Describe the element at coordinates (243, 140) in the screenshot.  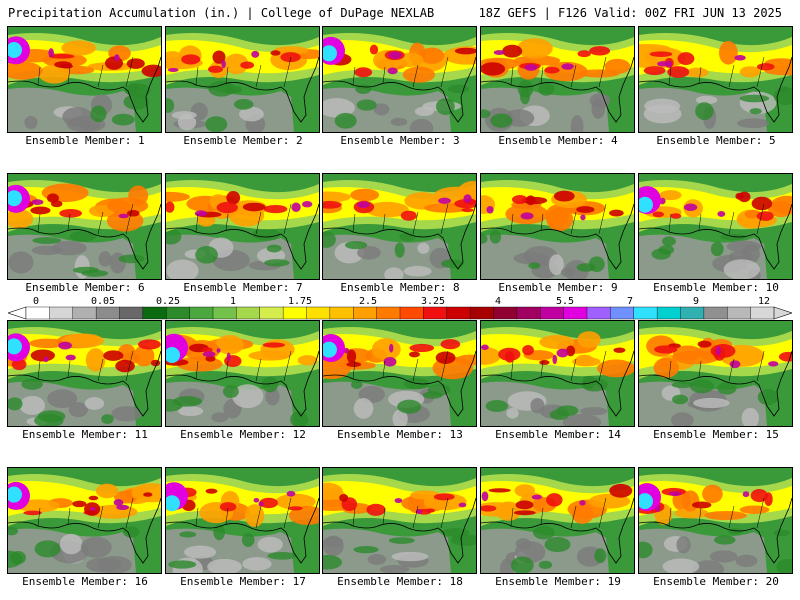
I see `ensemble-member-label: Ensemble Member: 2` at that location.